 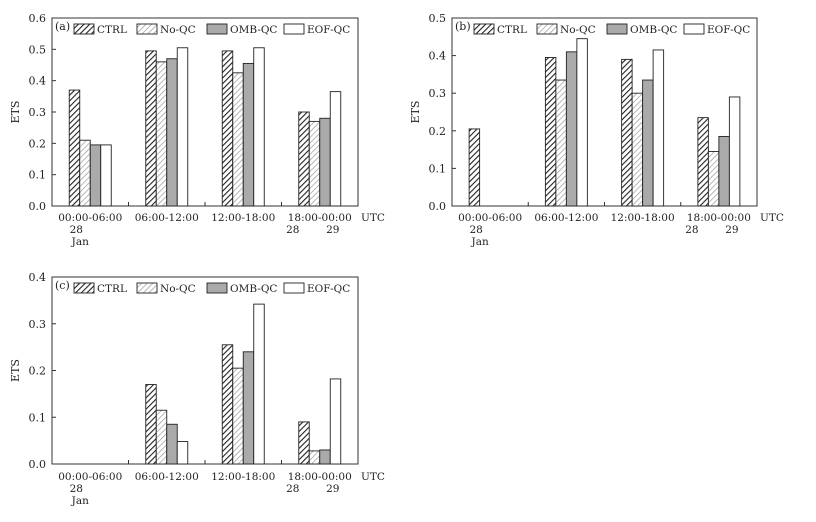 What do you see at coordinates (62, 26) in the screenshot?
I see `panel-label: (a)` at bounding box center [62, 26].